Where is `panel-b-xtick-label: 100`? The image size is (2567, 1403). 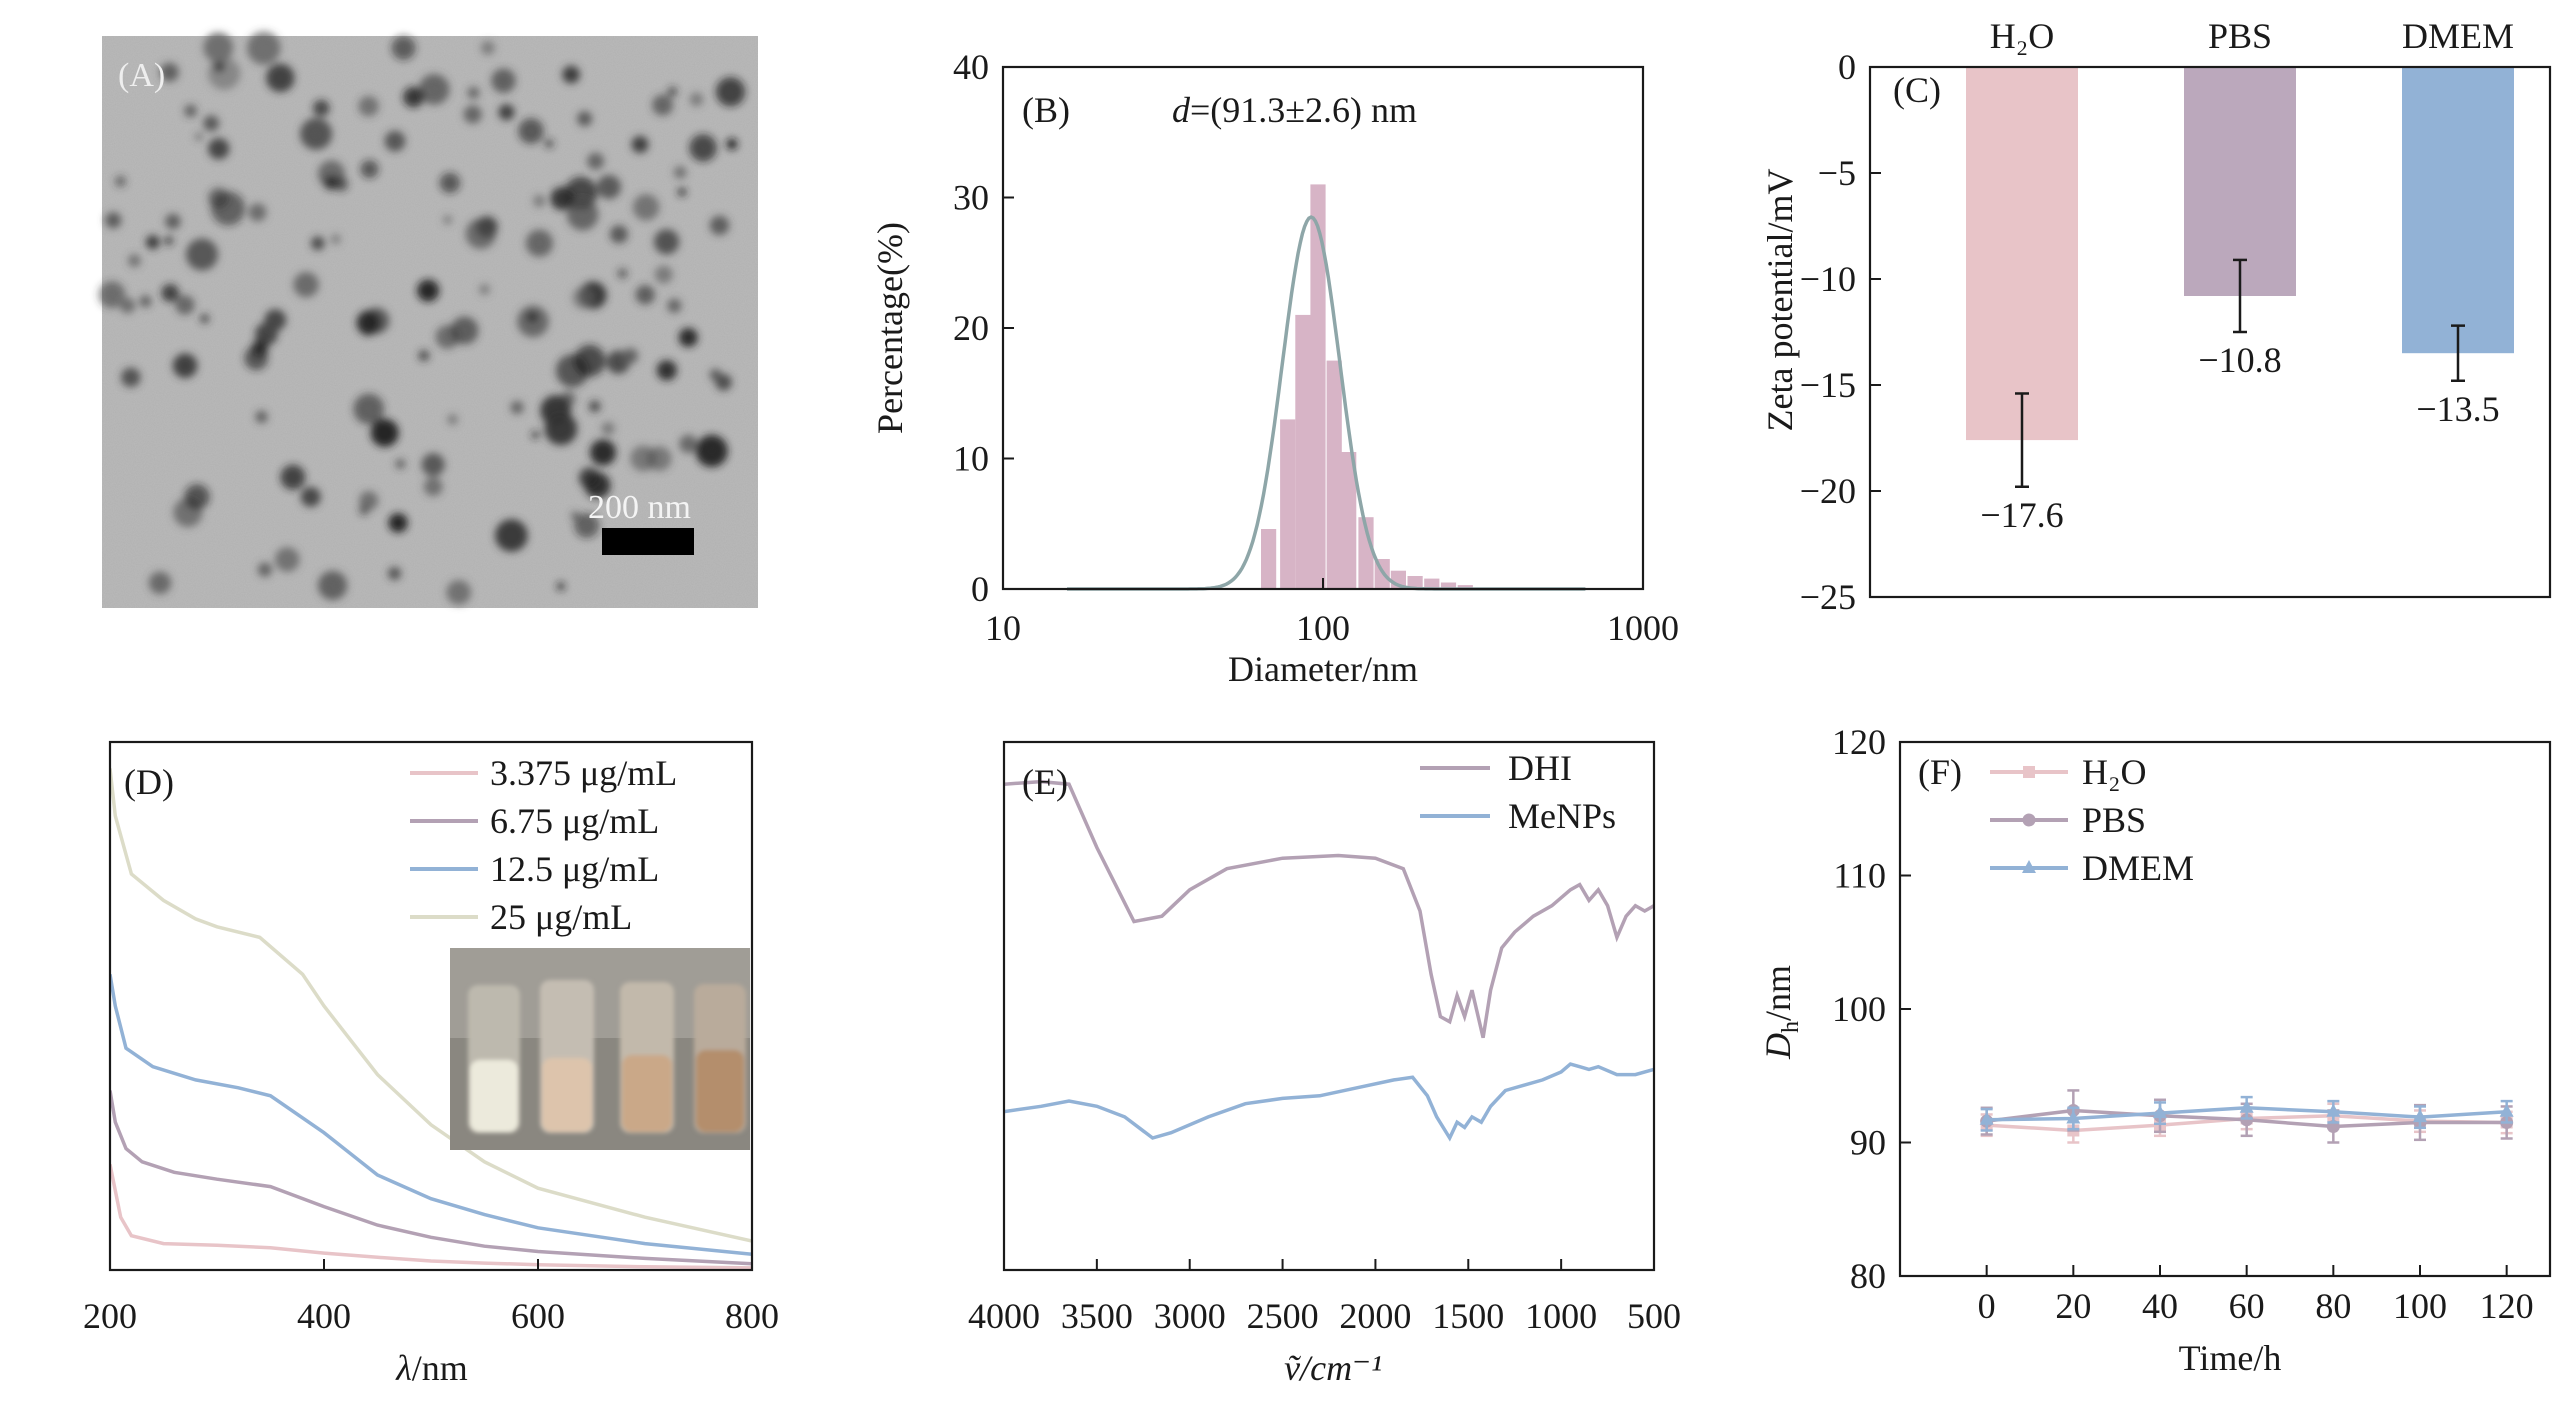 panel-b-xtick-label: 100 is located at coordinates (1323, 628).